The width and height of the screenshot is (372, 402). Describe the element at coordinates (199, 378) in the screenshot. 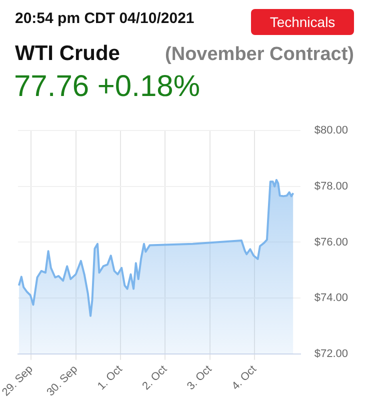

I see `x-tick-label: 3. Oct` at that location.